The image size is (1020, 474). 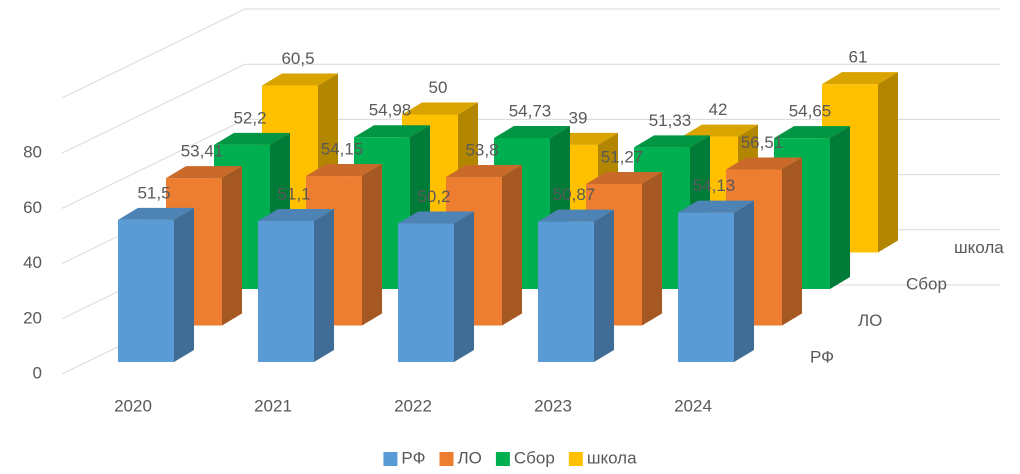 What do you see at coordinates (670, 120) in the screenshot?
I see `data-label: 51,33` at bounding box center [670, 120].